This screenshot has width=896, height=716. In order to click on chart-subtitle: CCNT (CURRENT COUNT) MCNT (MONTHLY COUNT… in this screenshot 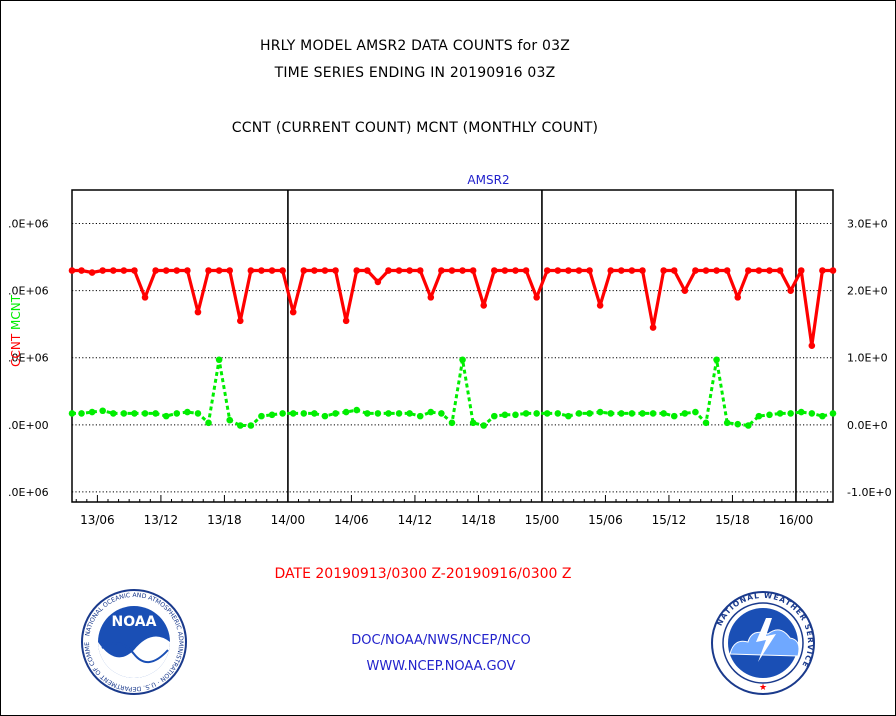, I will do `click(415, 128)`.